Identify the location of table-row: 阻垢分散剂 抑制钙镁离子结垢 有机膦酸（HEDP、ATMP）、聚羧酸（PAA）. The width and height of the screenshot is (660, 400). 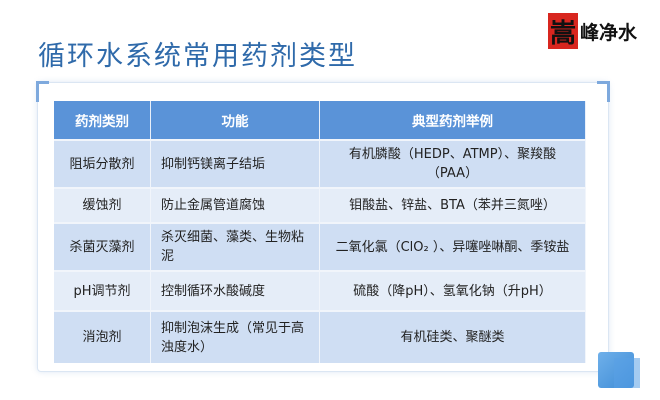
(320, 163).